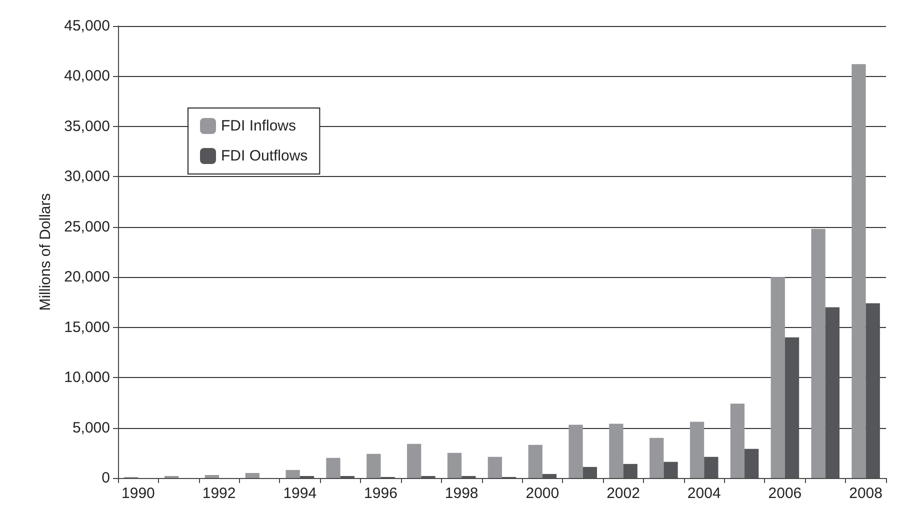 This screenshot has width=904, height=517. Describe the element at coordinates (45, 252) in the screenshot. I see `y-axis-title: Millions of Dollars` at that location.